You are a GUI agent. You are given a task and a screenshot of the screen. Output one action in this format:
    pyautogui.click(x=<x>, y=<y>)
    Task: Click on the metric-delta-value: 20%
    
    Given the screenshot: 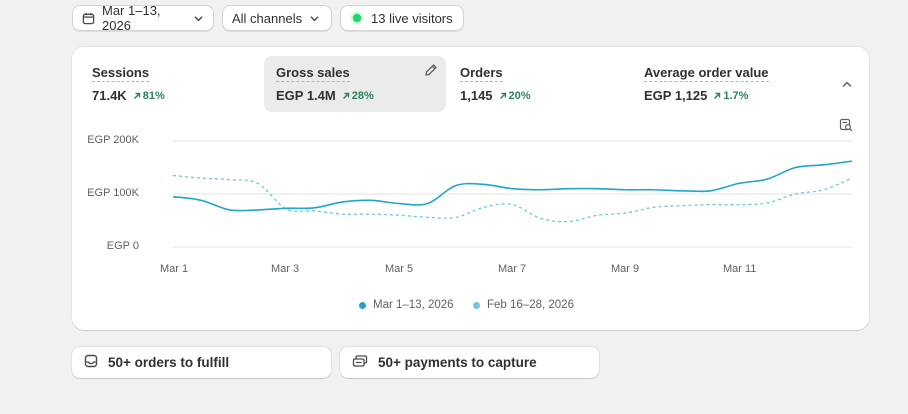 What is the action you would take?
    pyautogui.click(x=519, y=95)
    